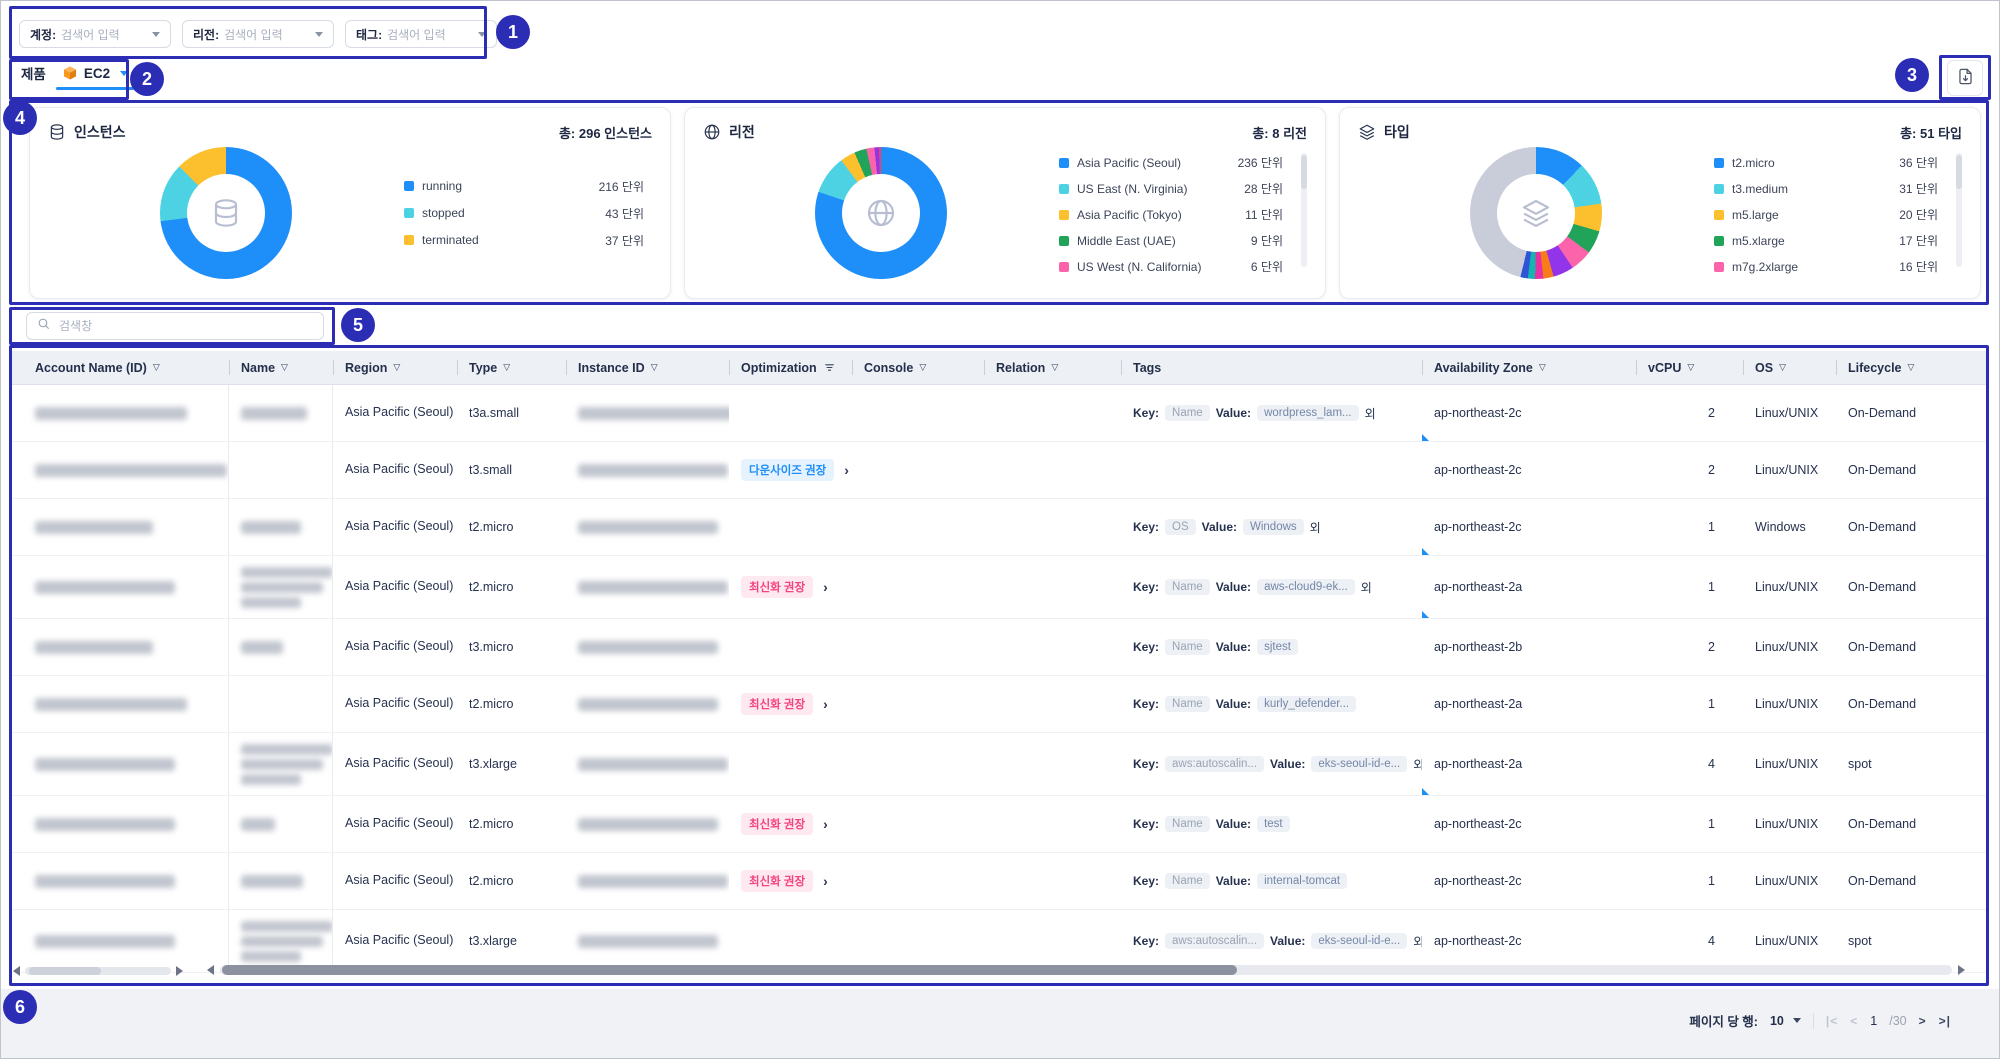  Describe the element at coordinates (1180, 527) in the screenshot. I see `tag-key-chip: OS` at that location.